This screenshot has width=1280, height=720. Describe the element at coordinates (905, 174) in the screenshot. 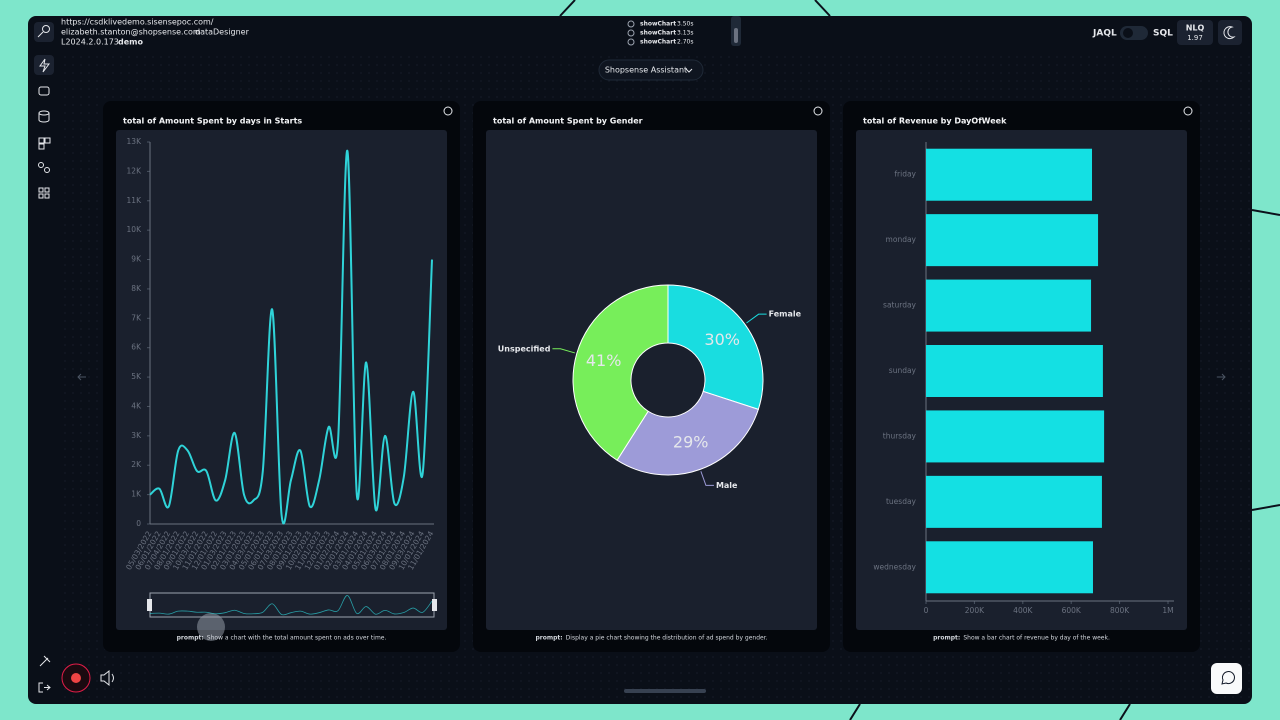

I see `y-tick-label: friday` at that location.